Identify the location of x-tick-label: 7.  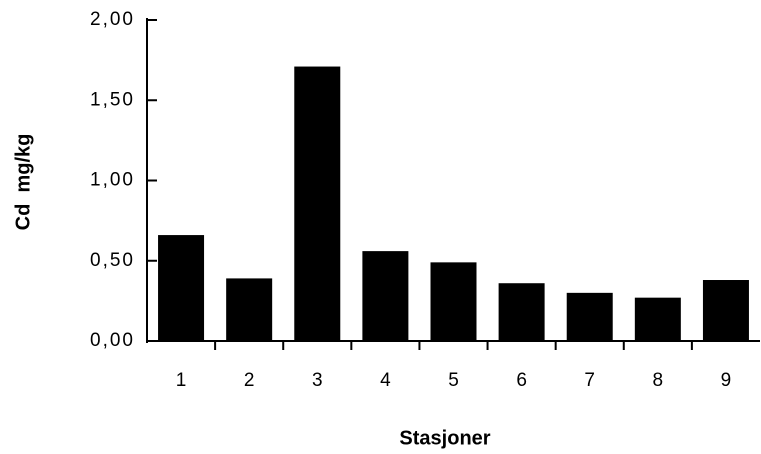
(589, 380).